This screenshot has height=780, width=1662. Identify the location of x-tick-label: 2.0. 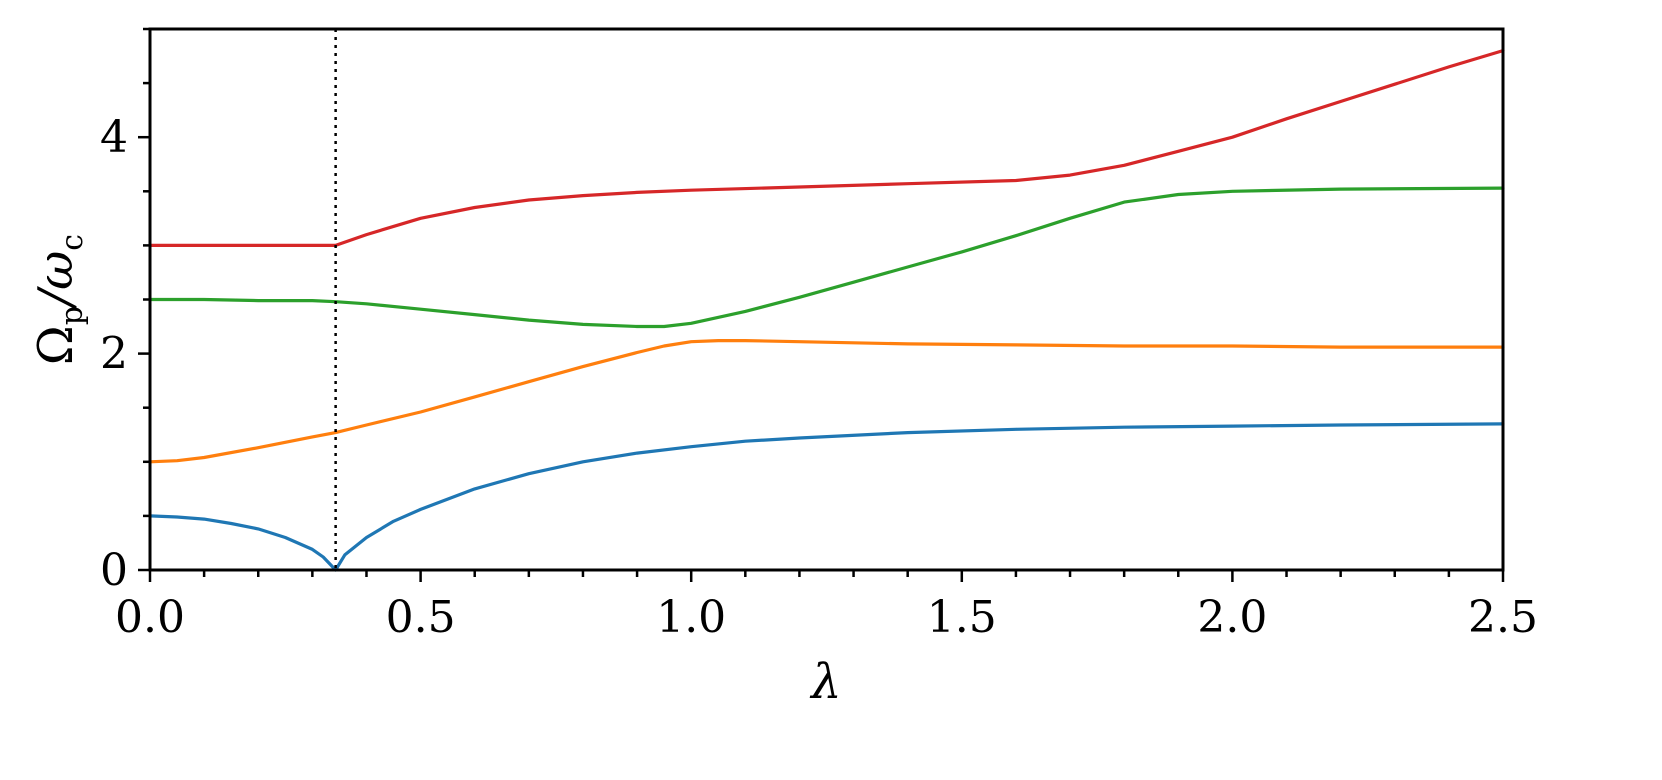
(1232, 617).